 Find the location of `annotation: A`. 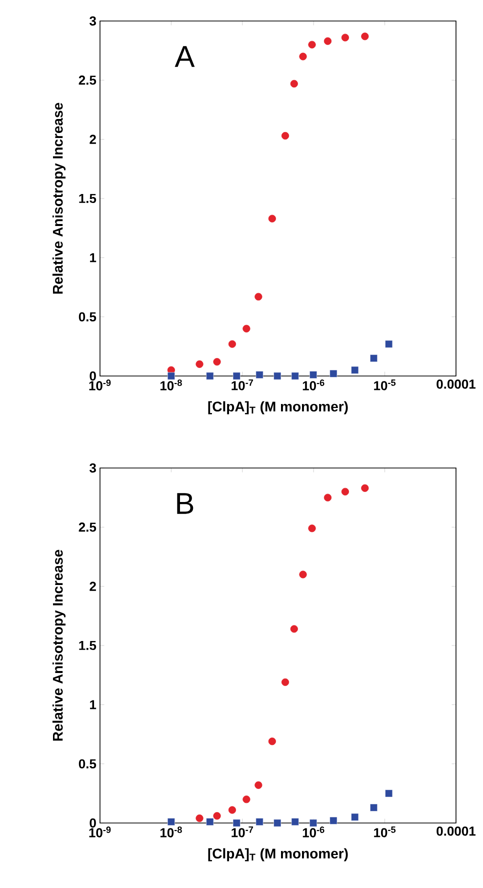

annotation: A is located at coordinates (184, 56).